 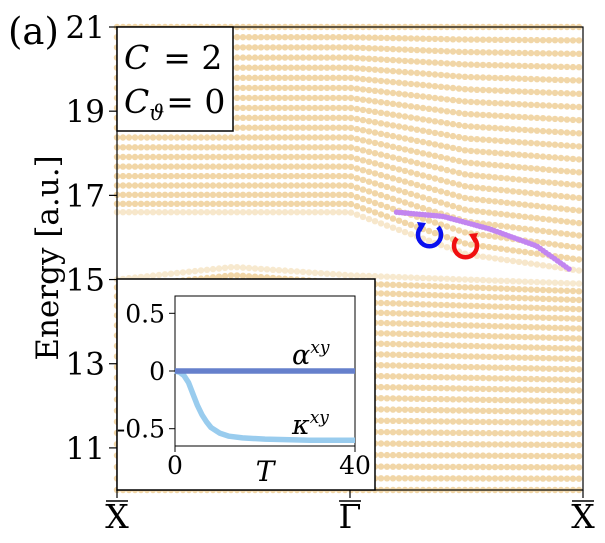 I want to click on alpha-xy-label: αxy, so click(x=311, y=354).